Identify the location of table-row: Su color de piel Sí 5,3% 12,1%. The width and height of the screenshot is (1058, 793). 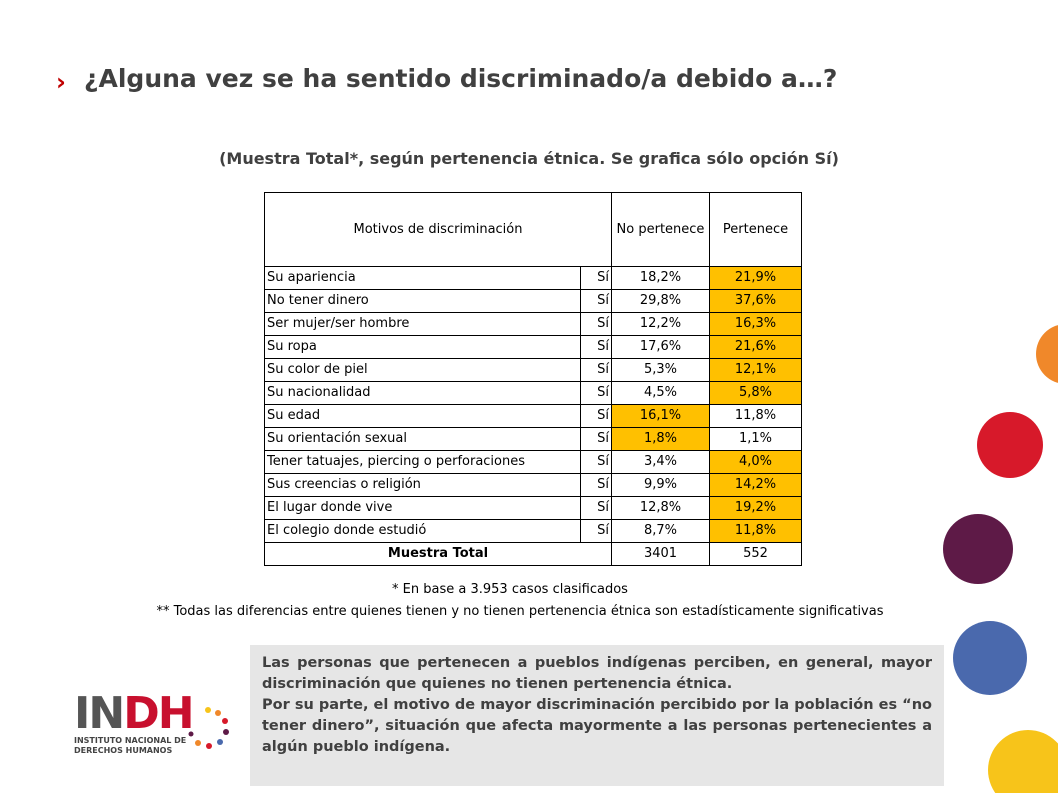
(533, 370).